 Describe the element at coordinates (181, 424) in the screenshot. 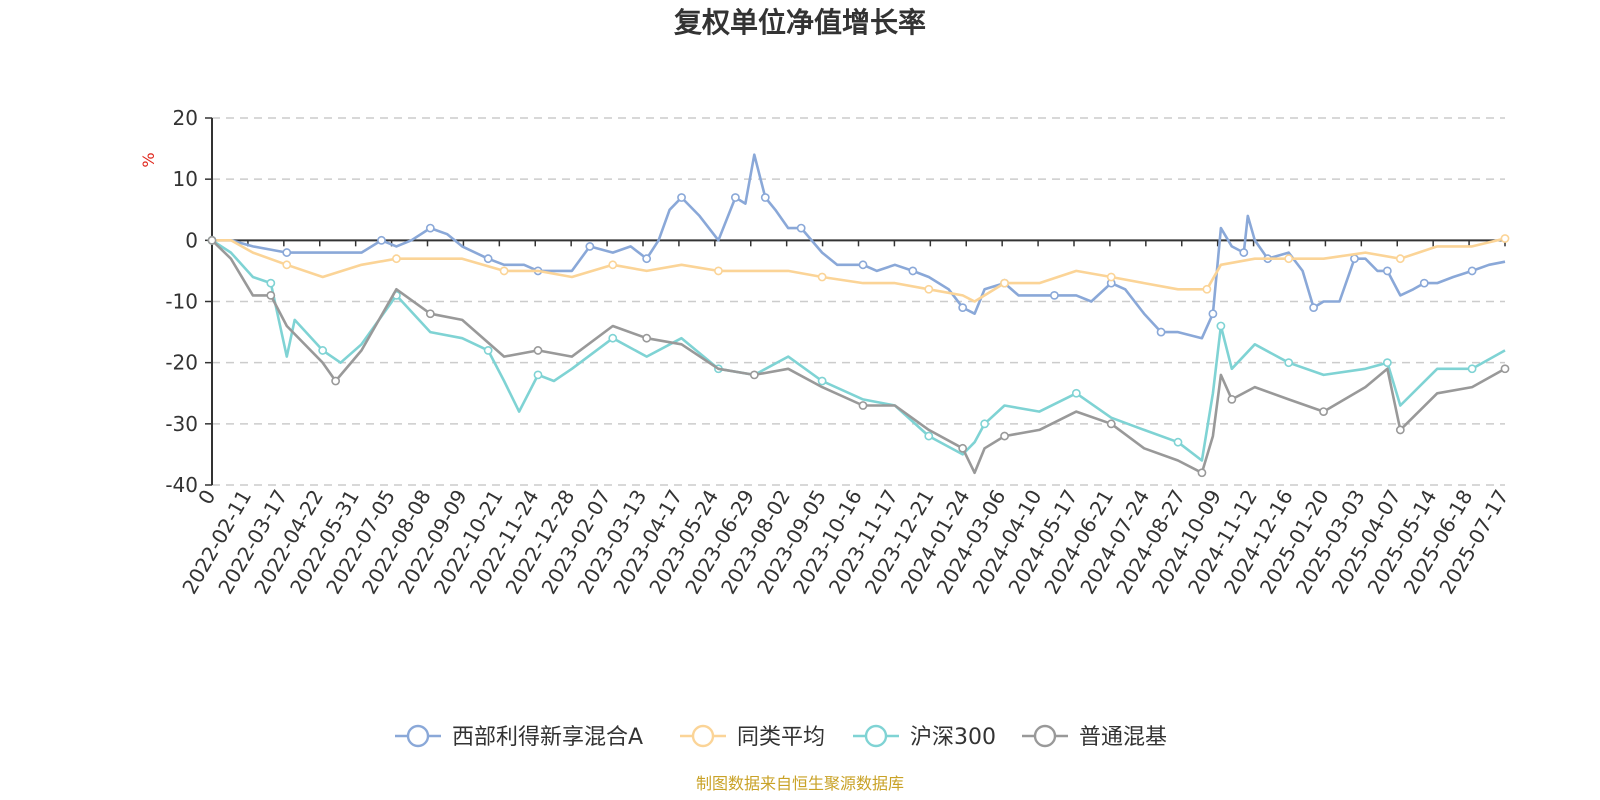

I see `y-tick-label: -30` at that location.